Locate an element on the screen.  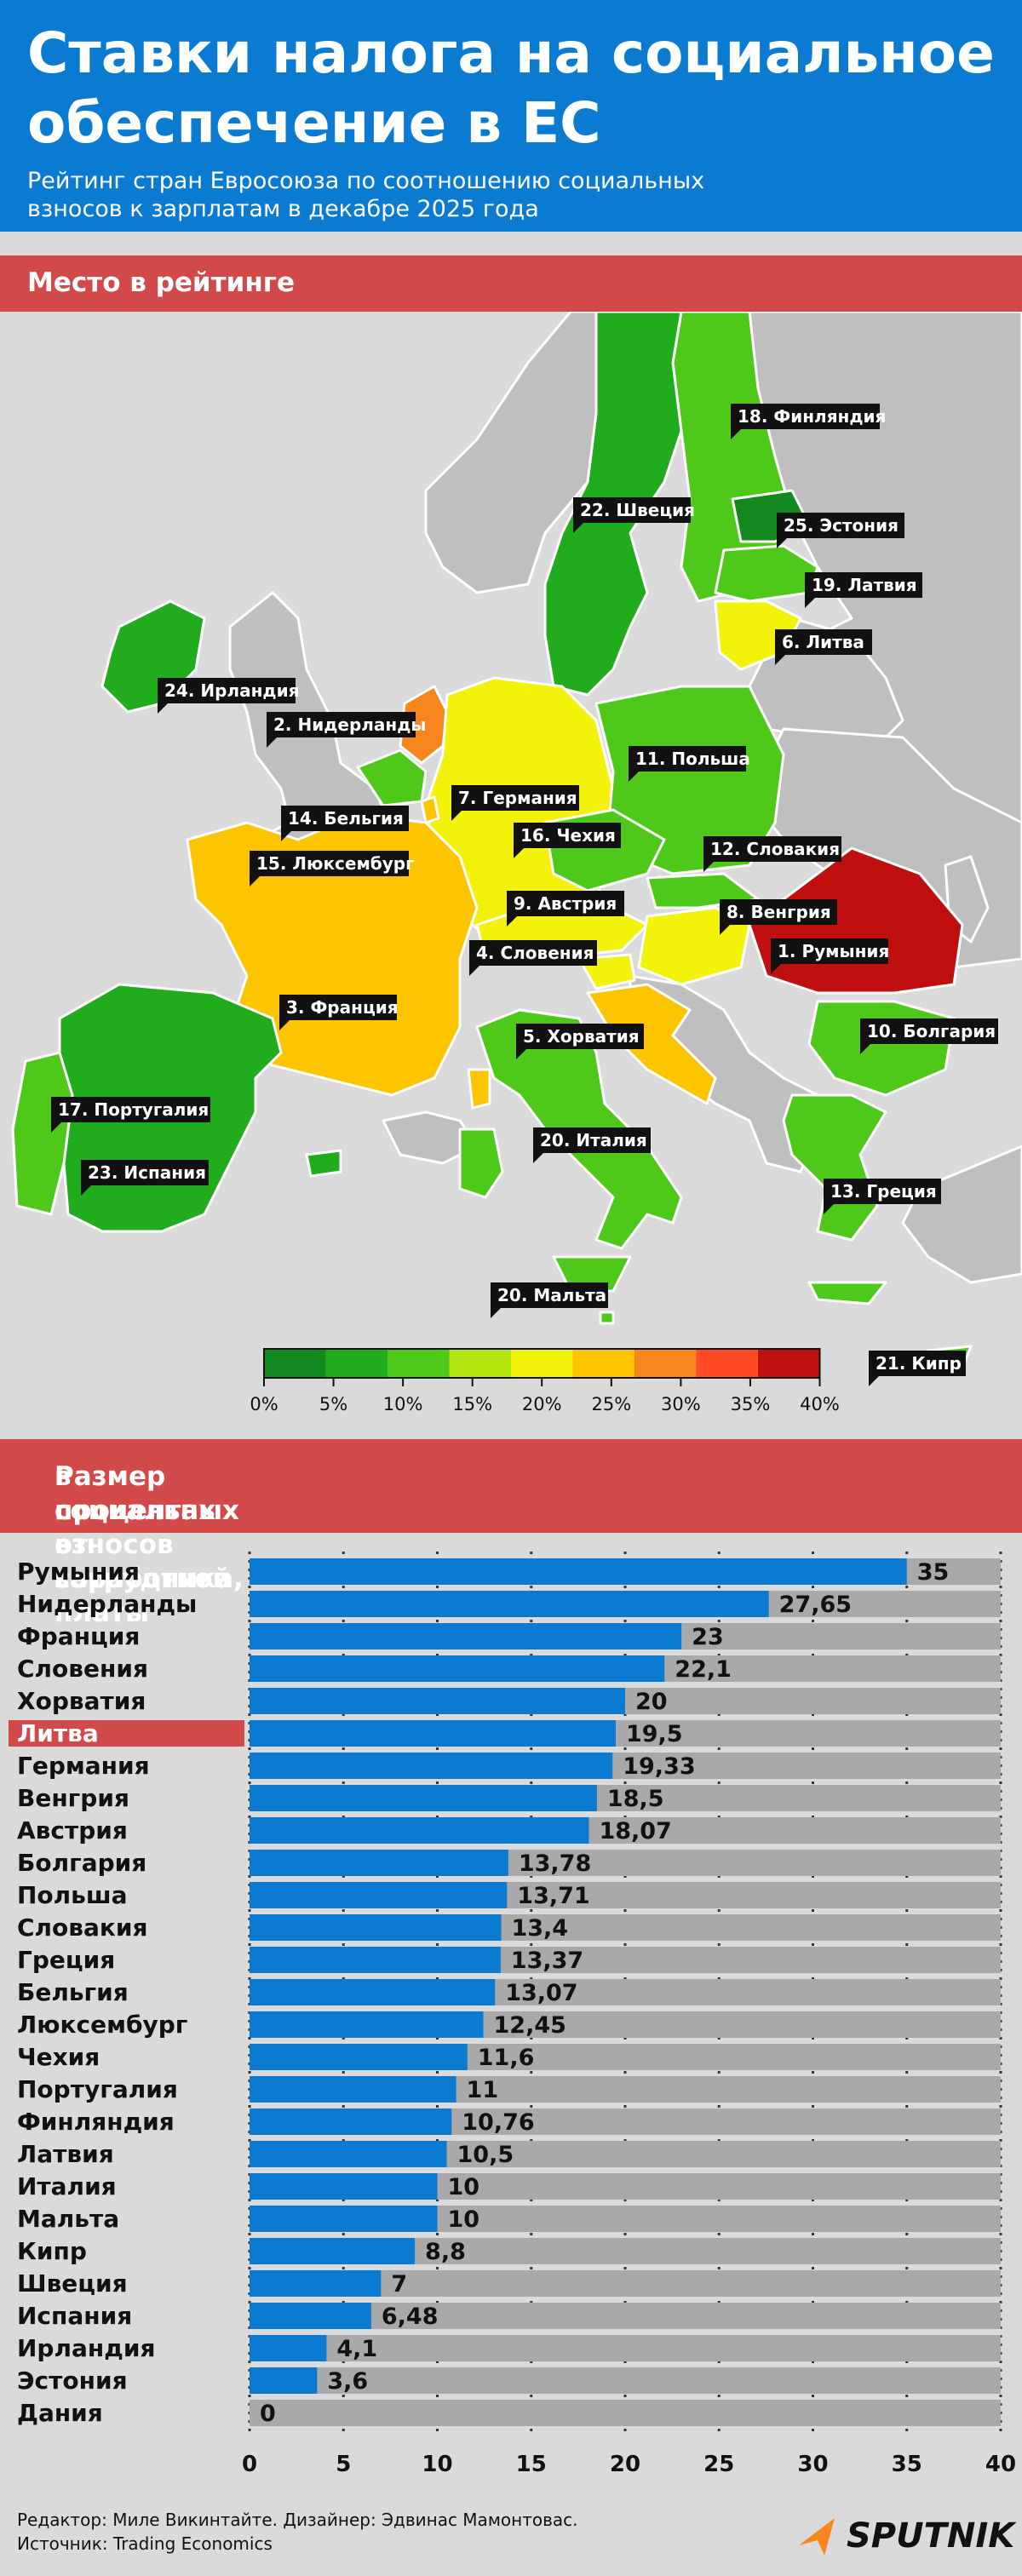
map-label: 16. Чехия is located at coordinates (567, 840).